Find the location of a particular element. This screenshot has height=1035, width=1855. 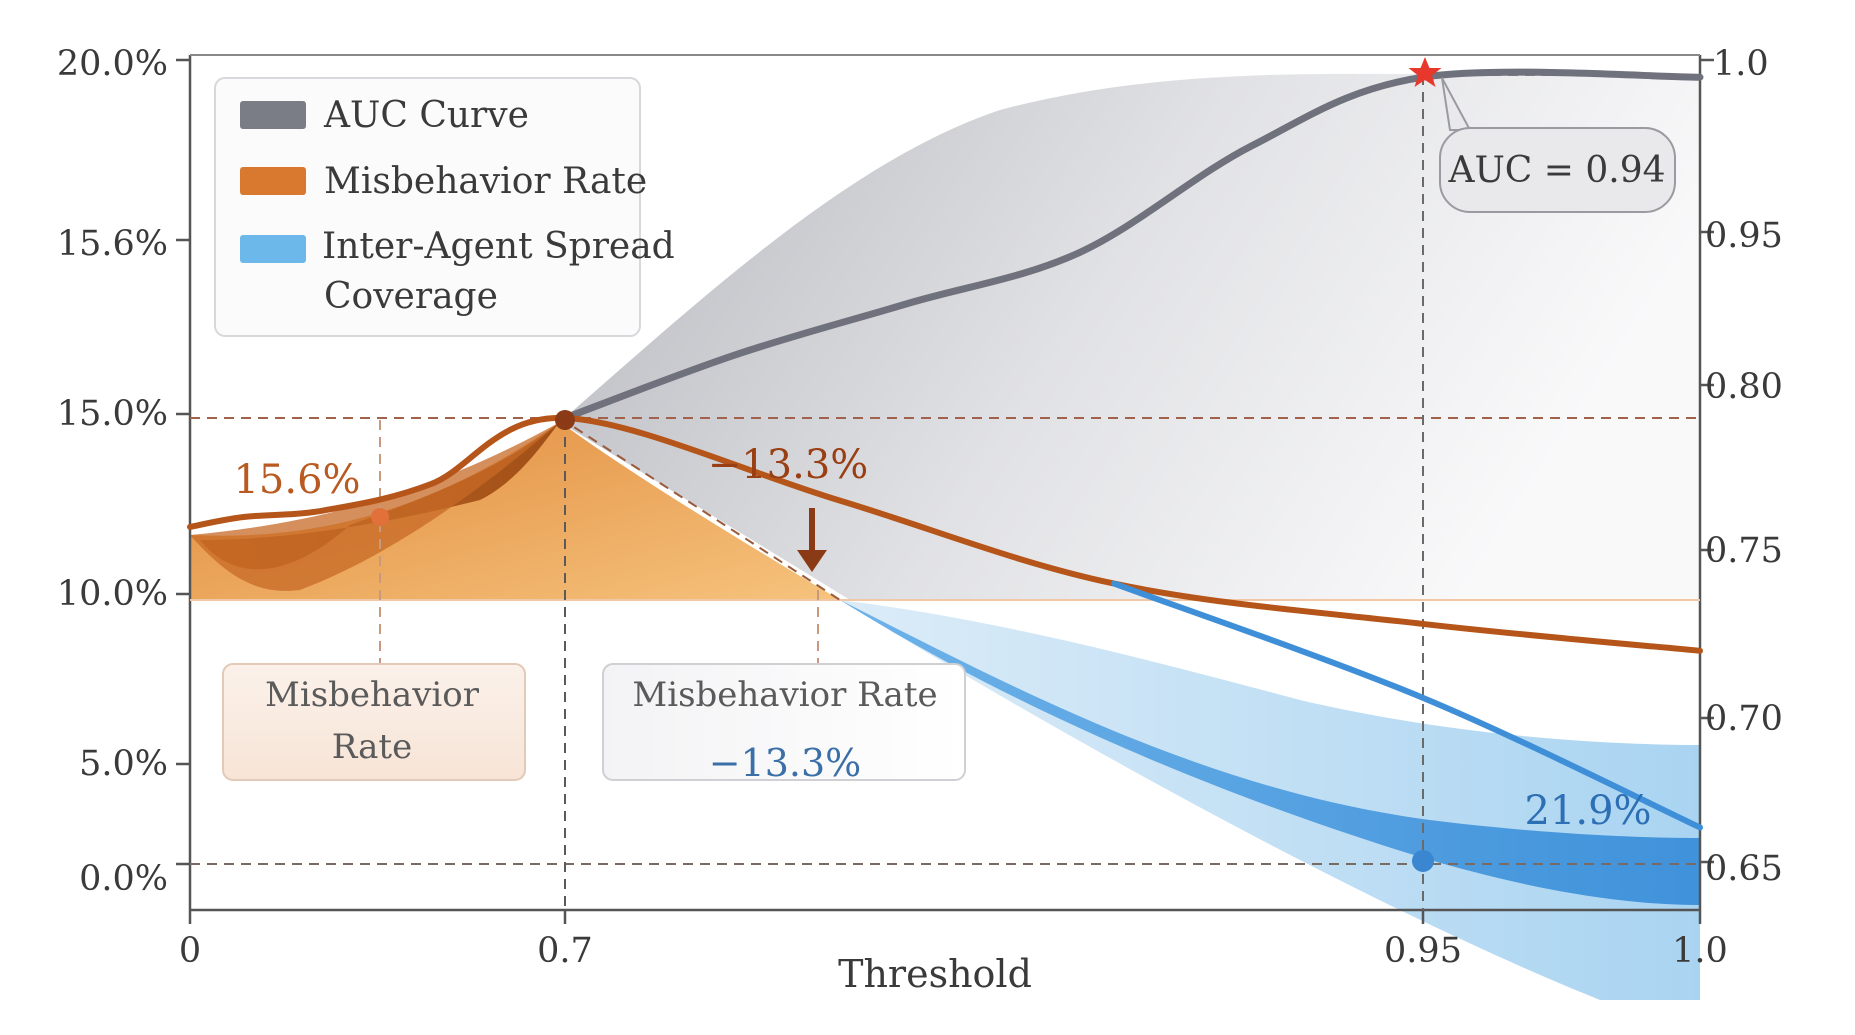

x-axis-label: Threshold is located at coordinates (935, 974).